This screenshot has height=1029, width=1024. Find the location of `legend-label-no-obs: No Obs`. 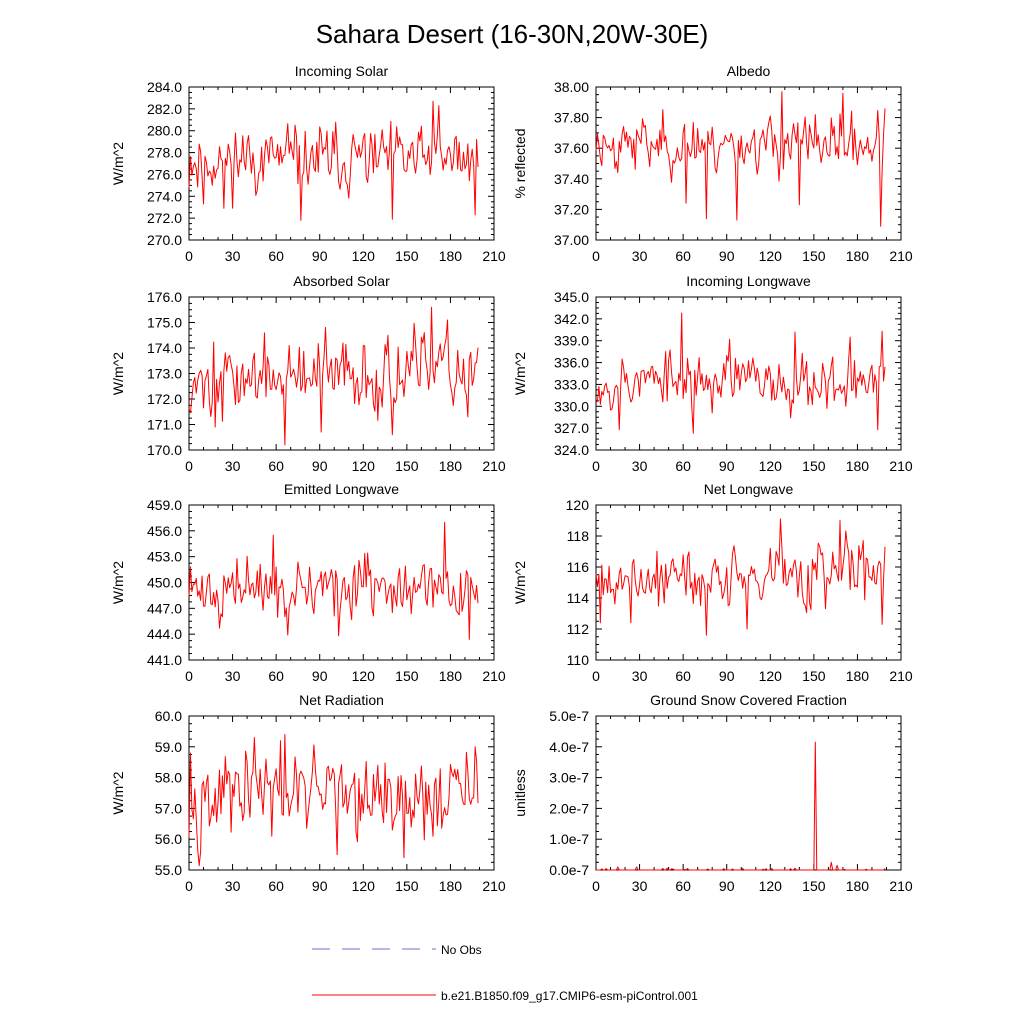

legend-label-no-obs: No Obs is located at coordinates (461, 950).